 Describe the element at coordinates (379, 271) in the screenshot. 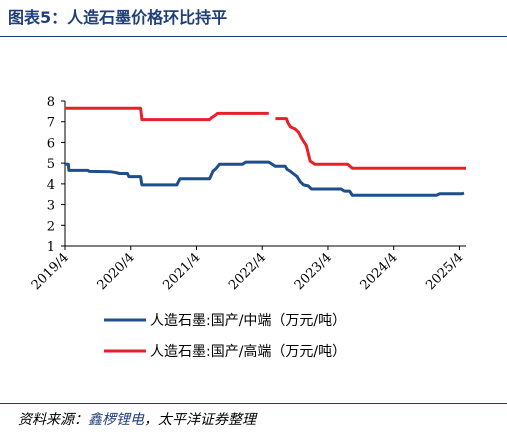

I see `x-tick-label: 2024/4` at that location.